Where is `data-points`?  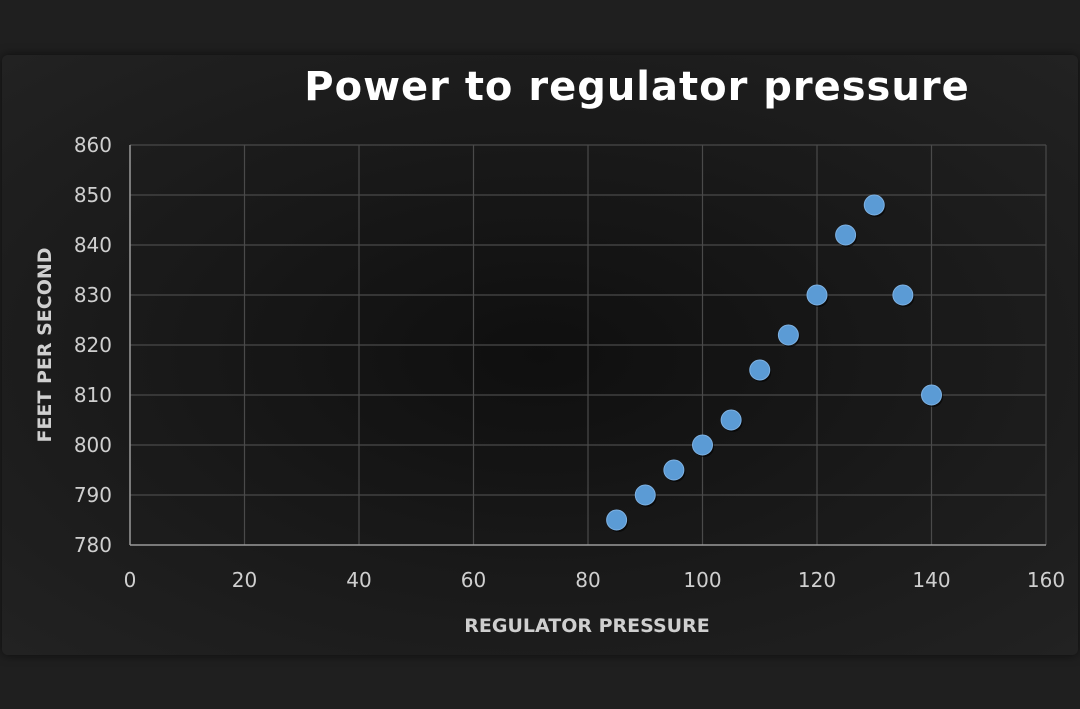 data-points is located at coordinates (774, 363).